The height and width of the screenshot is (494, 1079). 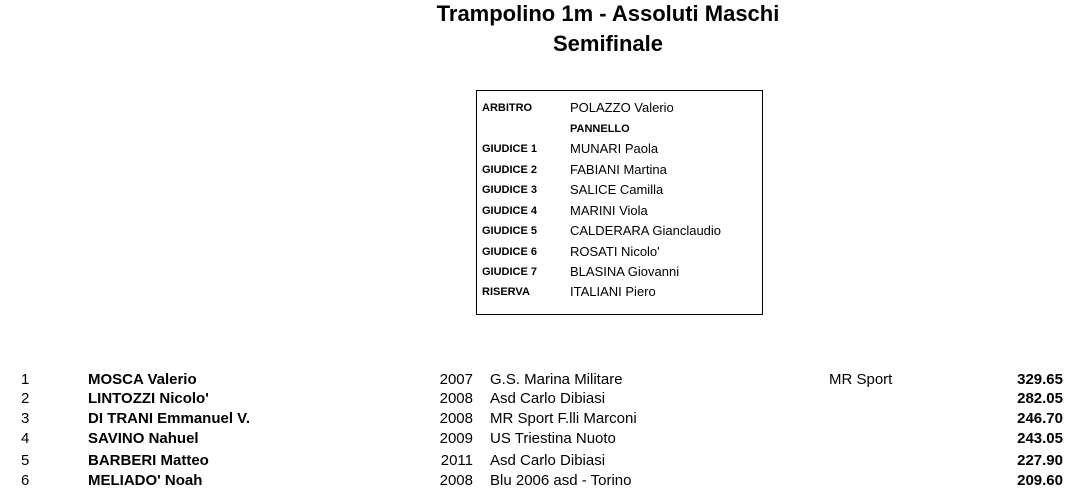 I want to click on result-name: BARBERI Matteo, so click(x=148, y=460).